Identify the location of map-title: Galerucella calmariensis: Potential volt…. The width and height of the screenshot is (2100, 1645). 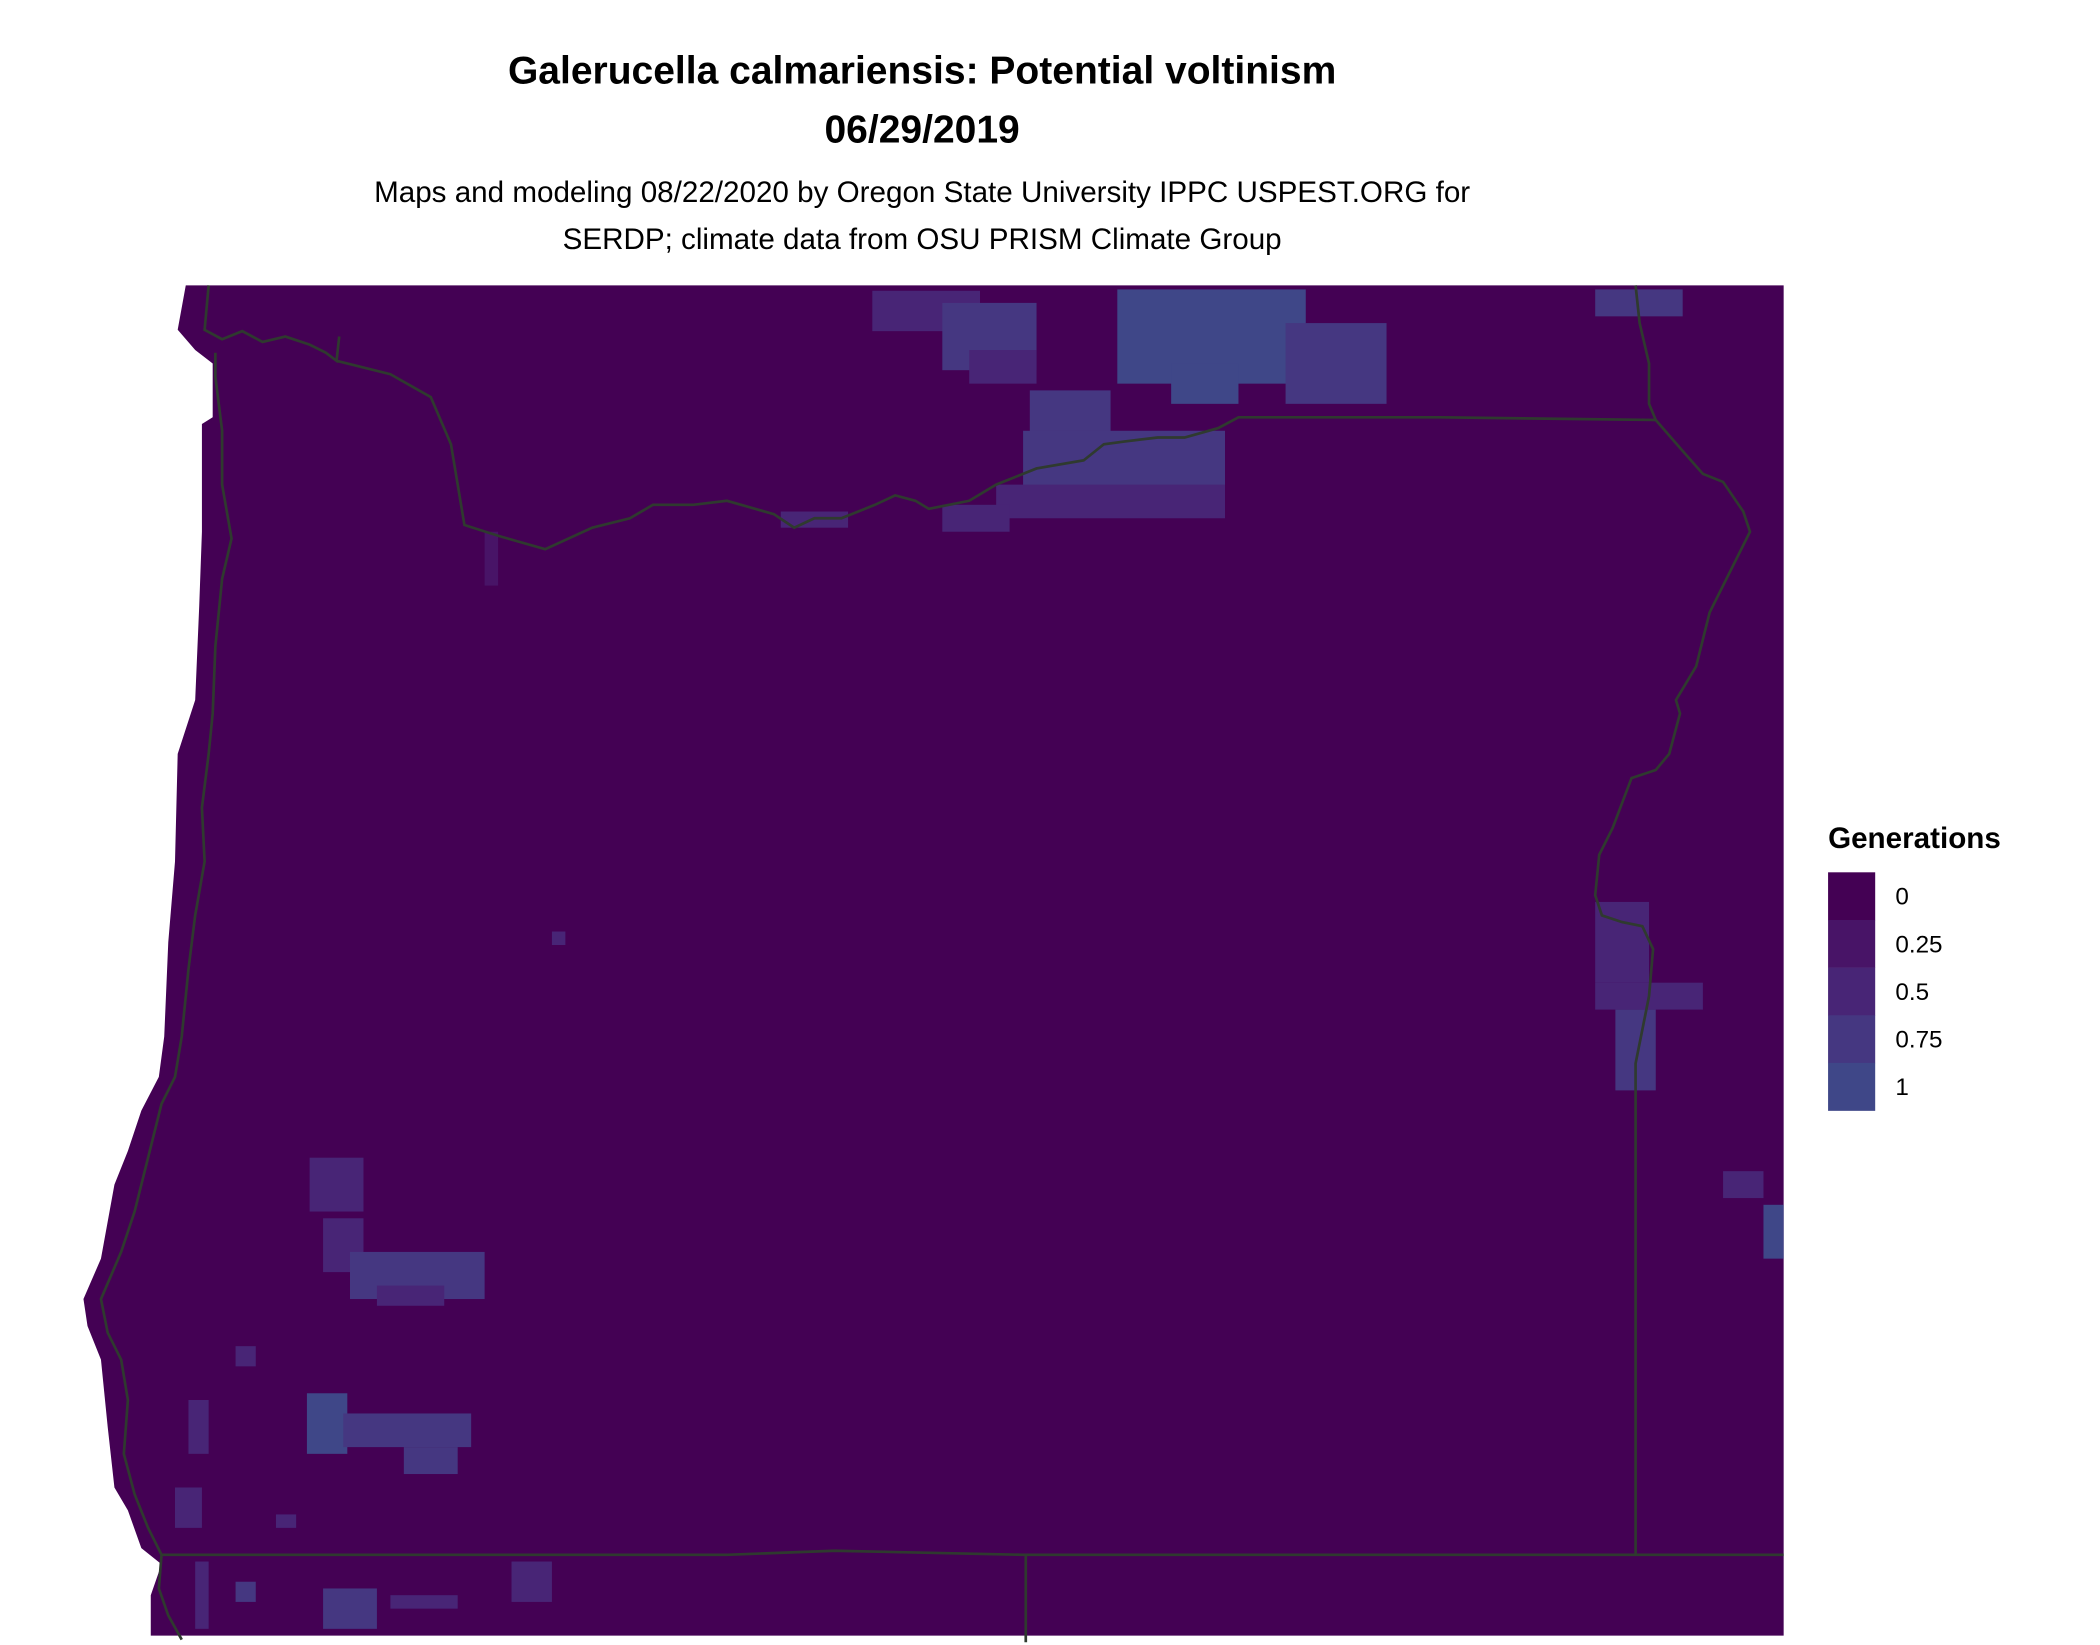
(922, 70).